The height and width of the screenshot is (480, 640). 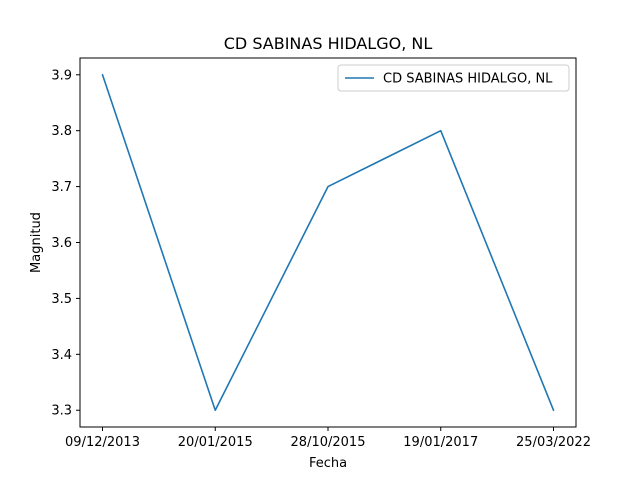 What do you see at coordinates (440, 442) in the screenshot?
I see `x-tick-label: 19/01/2017` at bounding box center [440, 442].